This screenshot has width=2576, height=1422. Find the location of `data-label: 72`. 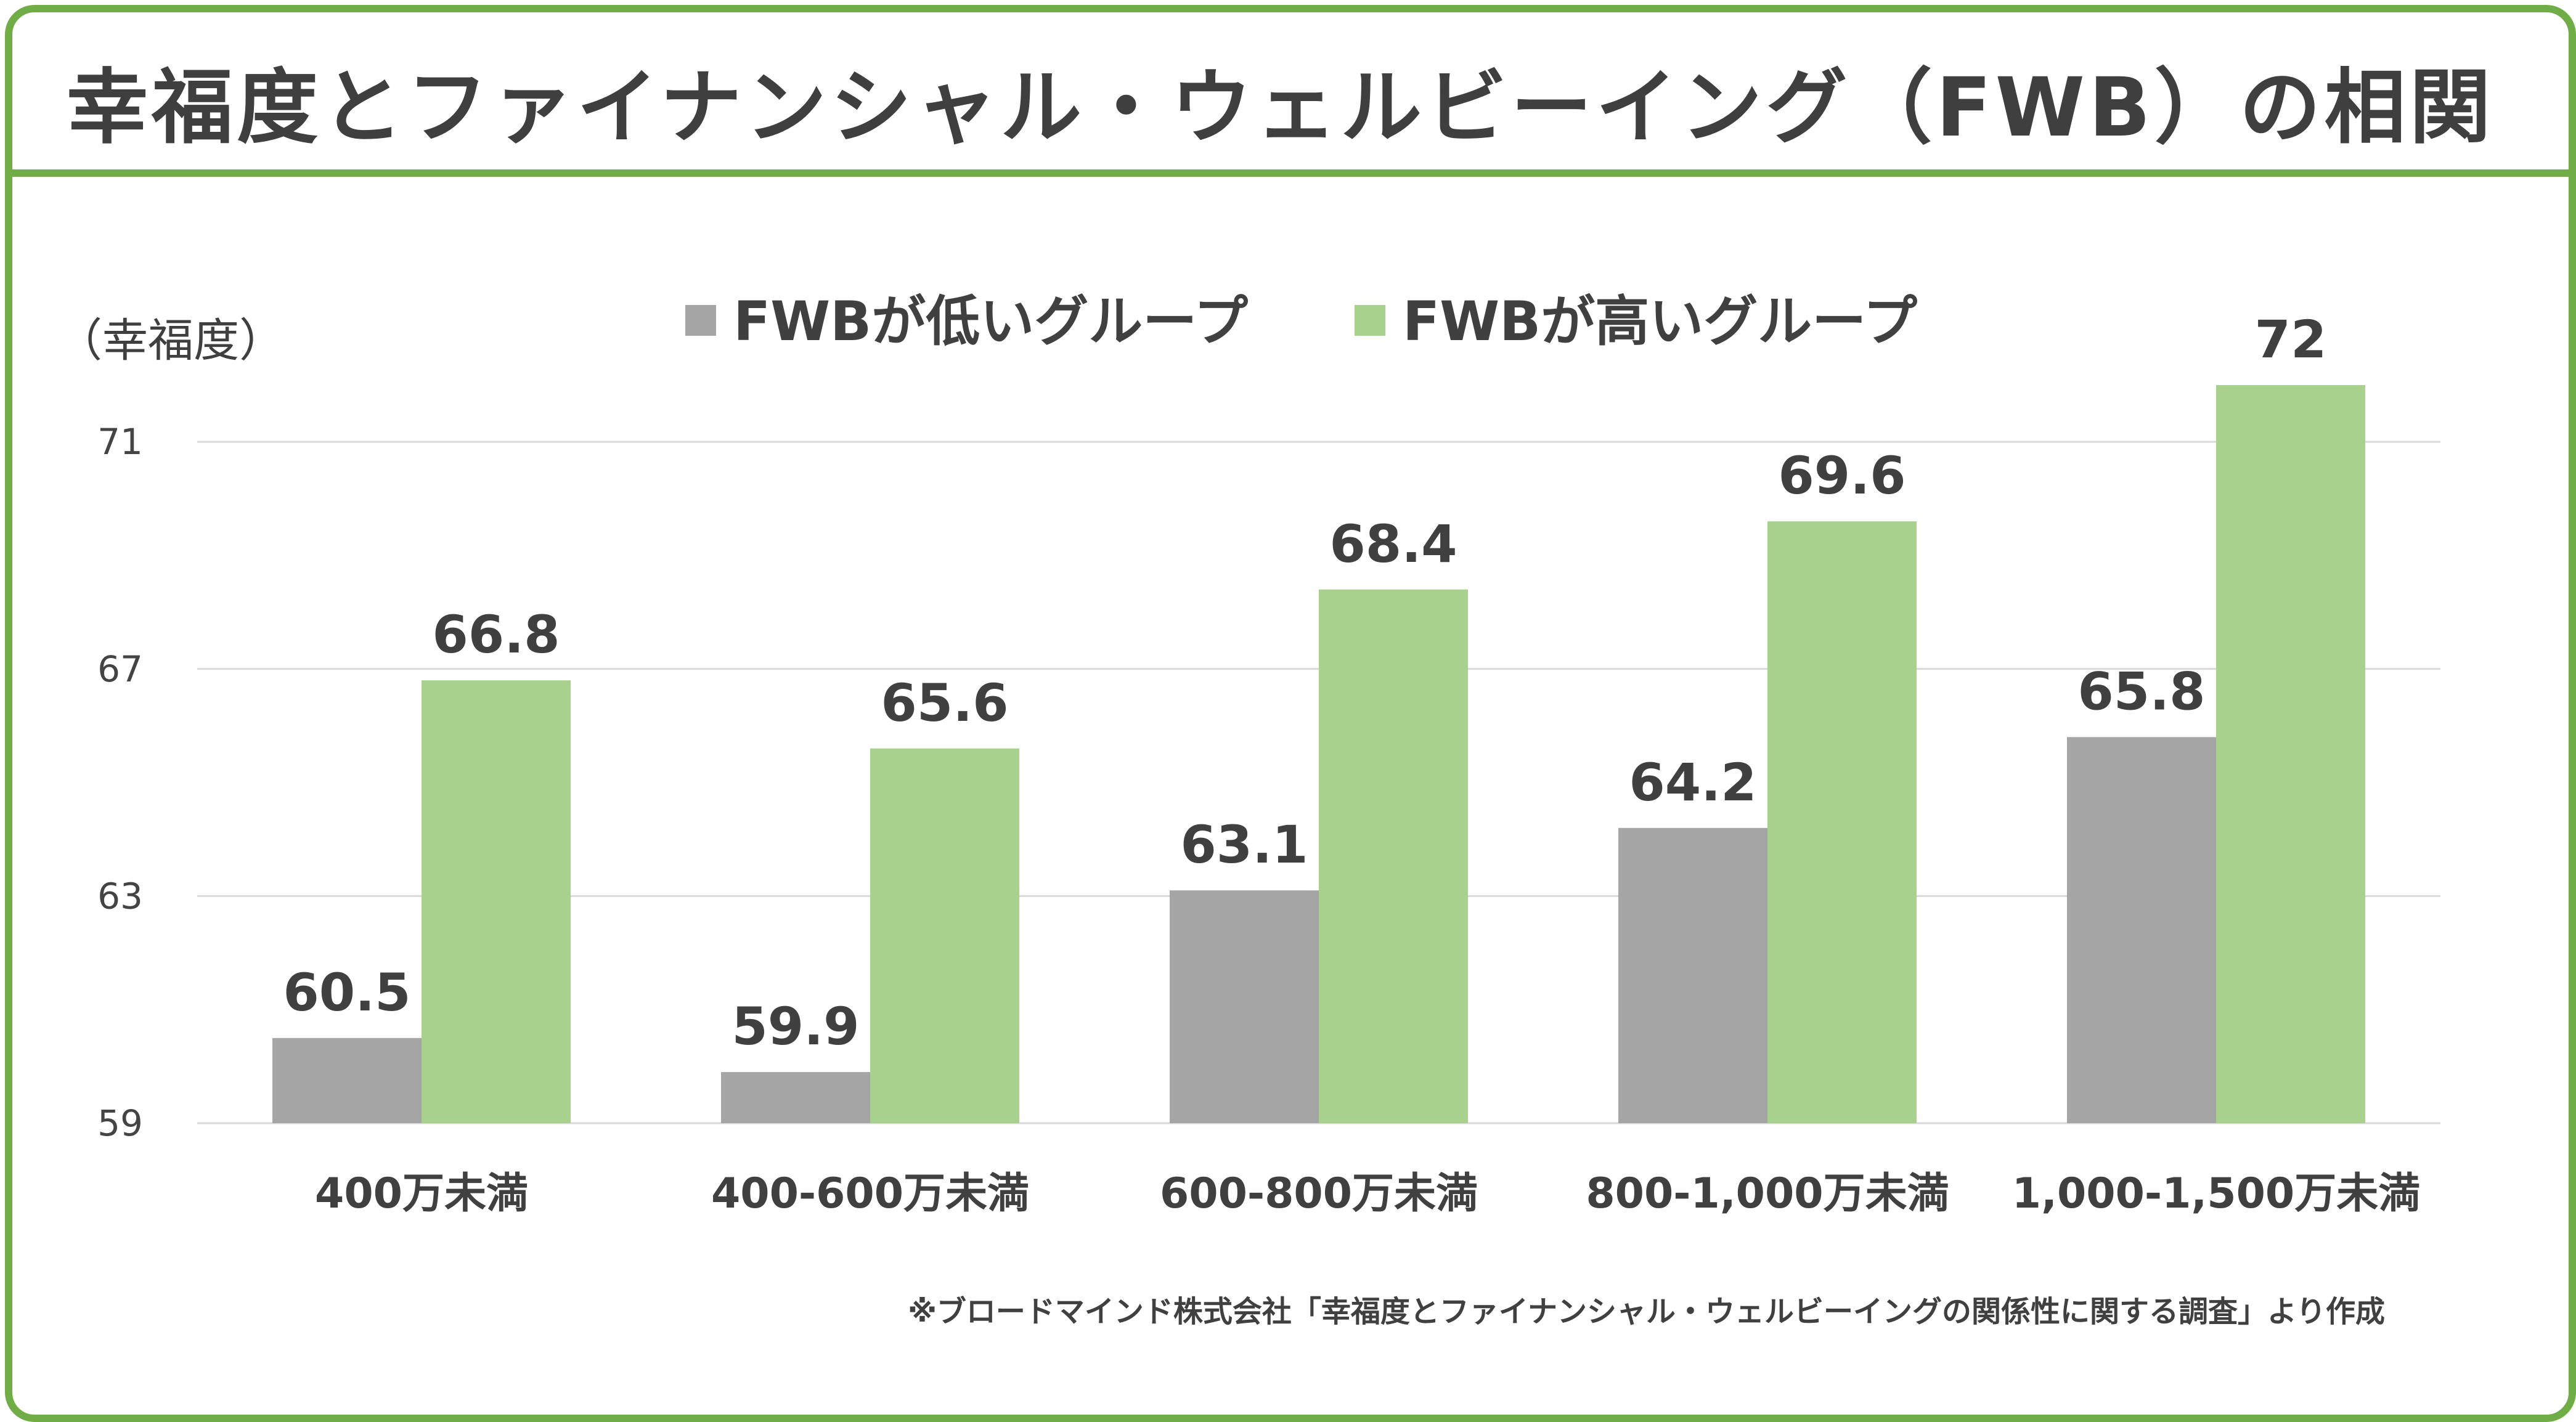

data-label: 72 is located at coordinates (2291, 340).